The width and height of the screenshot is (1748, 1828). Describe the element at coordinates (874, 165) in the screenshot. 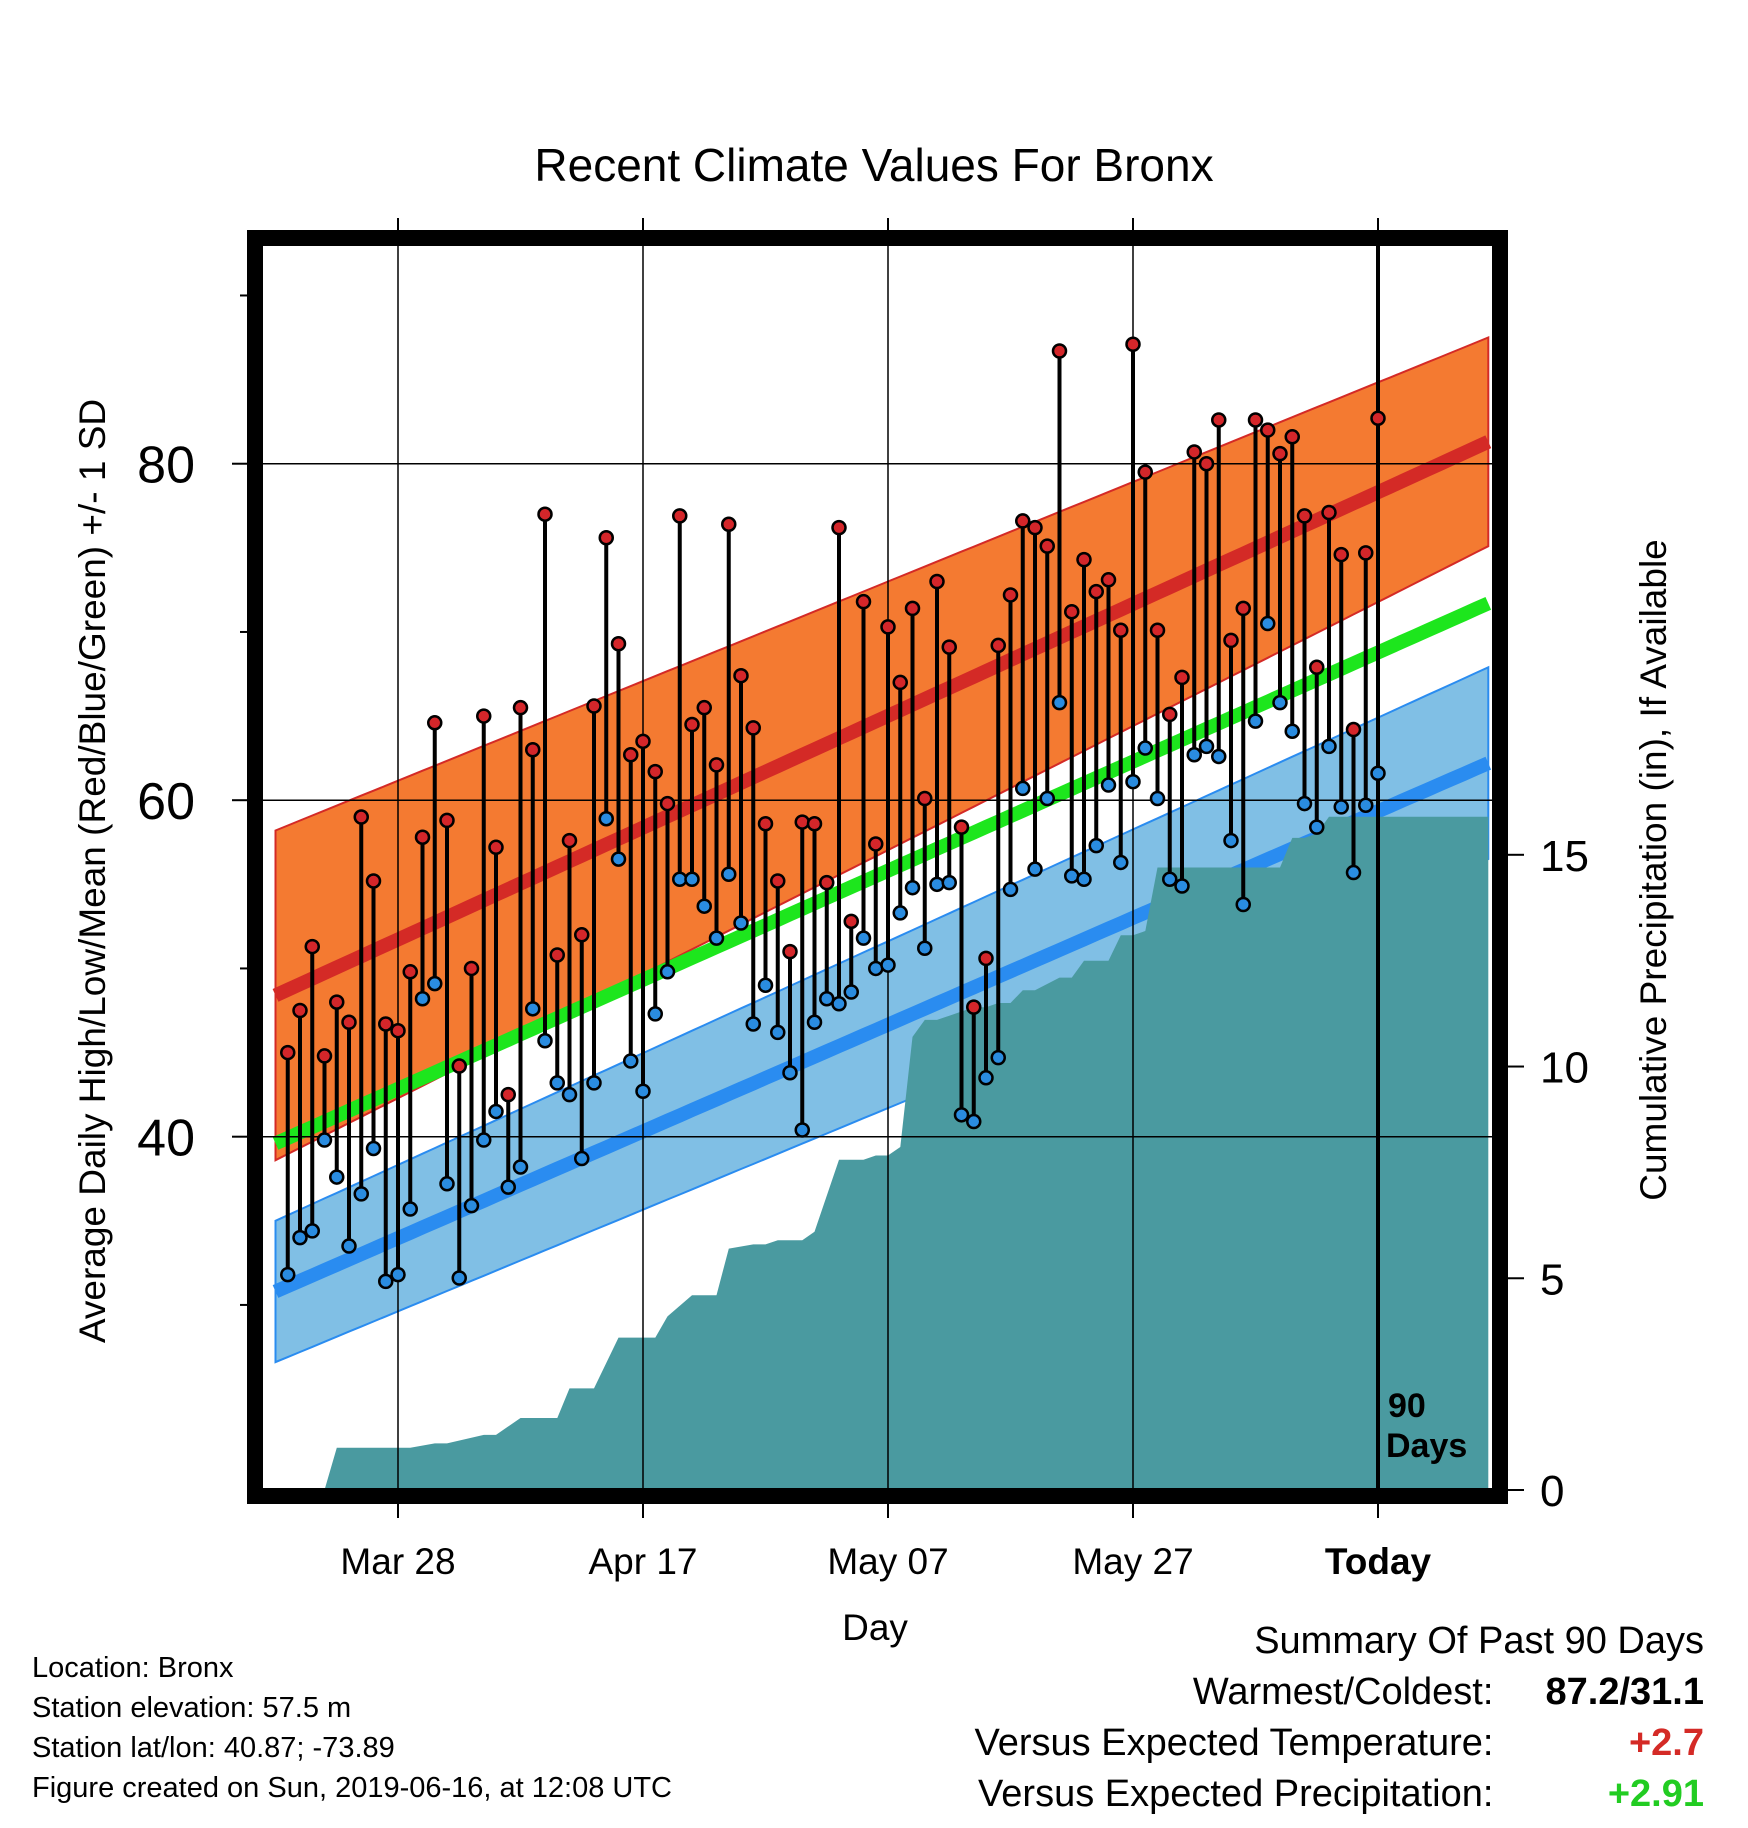

I see `chart-title: Recent Climate Values For Bronx` at that location.